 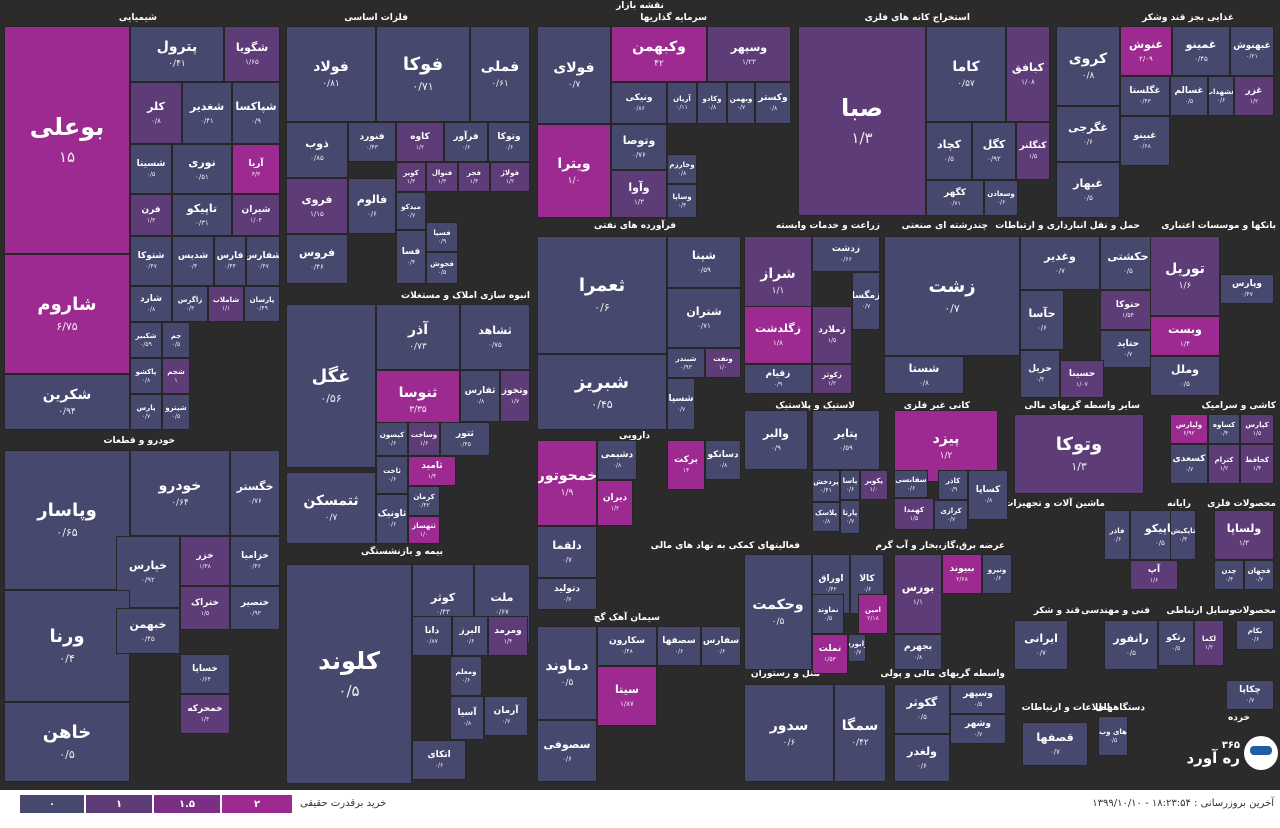 I want to click on symbol-tile: لکما ۱/۲, so click(x=1209, y=643).